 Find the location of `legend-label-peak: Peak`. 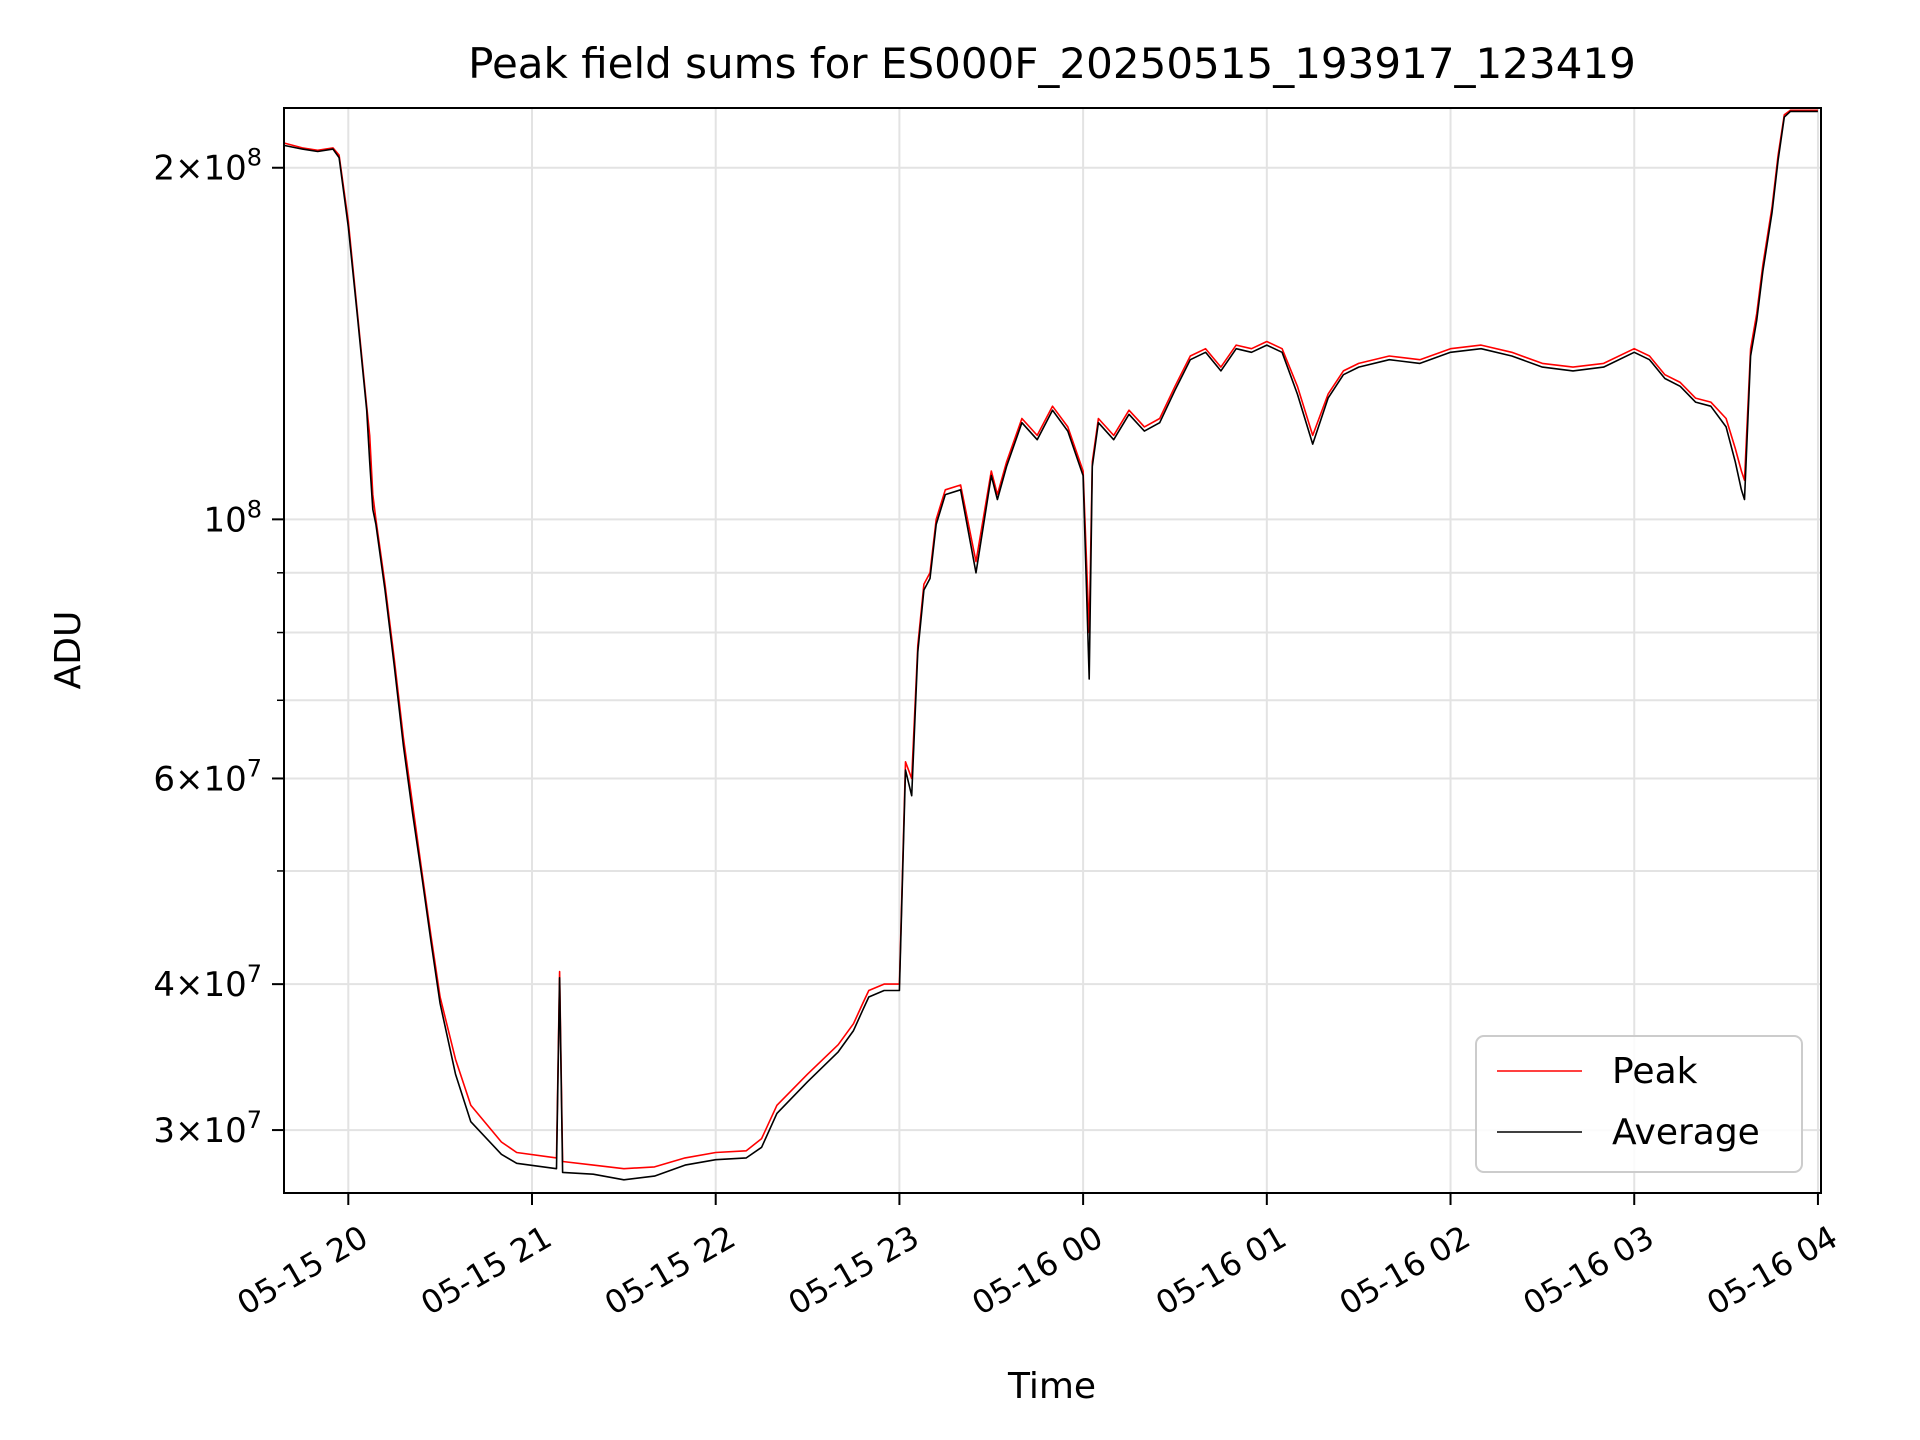

legend-label-peak: Peak is located at coordinates (1655, 1071).